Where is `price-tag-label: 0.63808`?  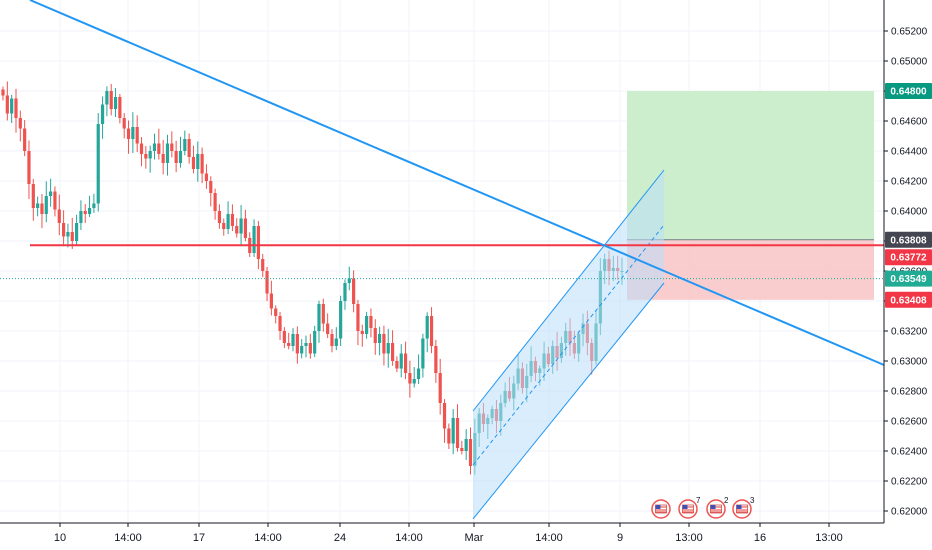
price-tag-label: 0.63808 is located at coordinates (908, 240).